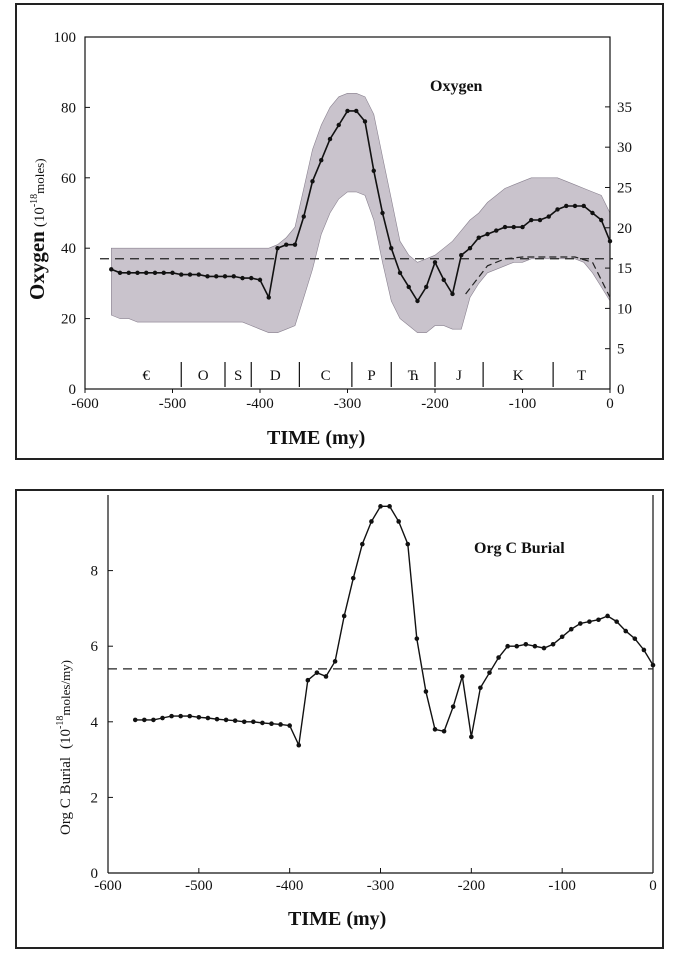 This screenshot has width=677, height=956. I want to click on oxygen-lower-dash, so click(538, 277).